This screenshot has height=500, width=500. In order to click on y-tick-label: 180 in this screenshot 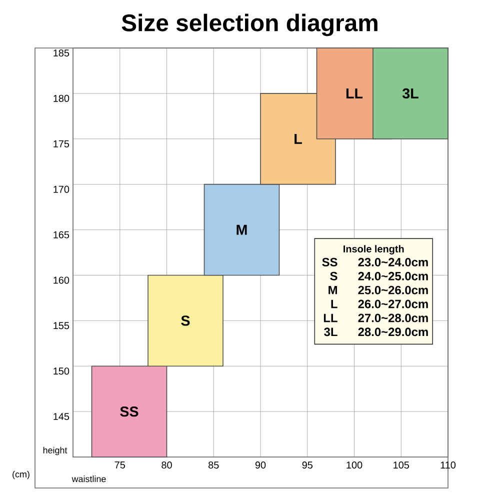, I will do `click(62, 98)`.